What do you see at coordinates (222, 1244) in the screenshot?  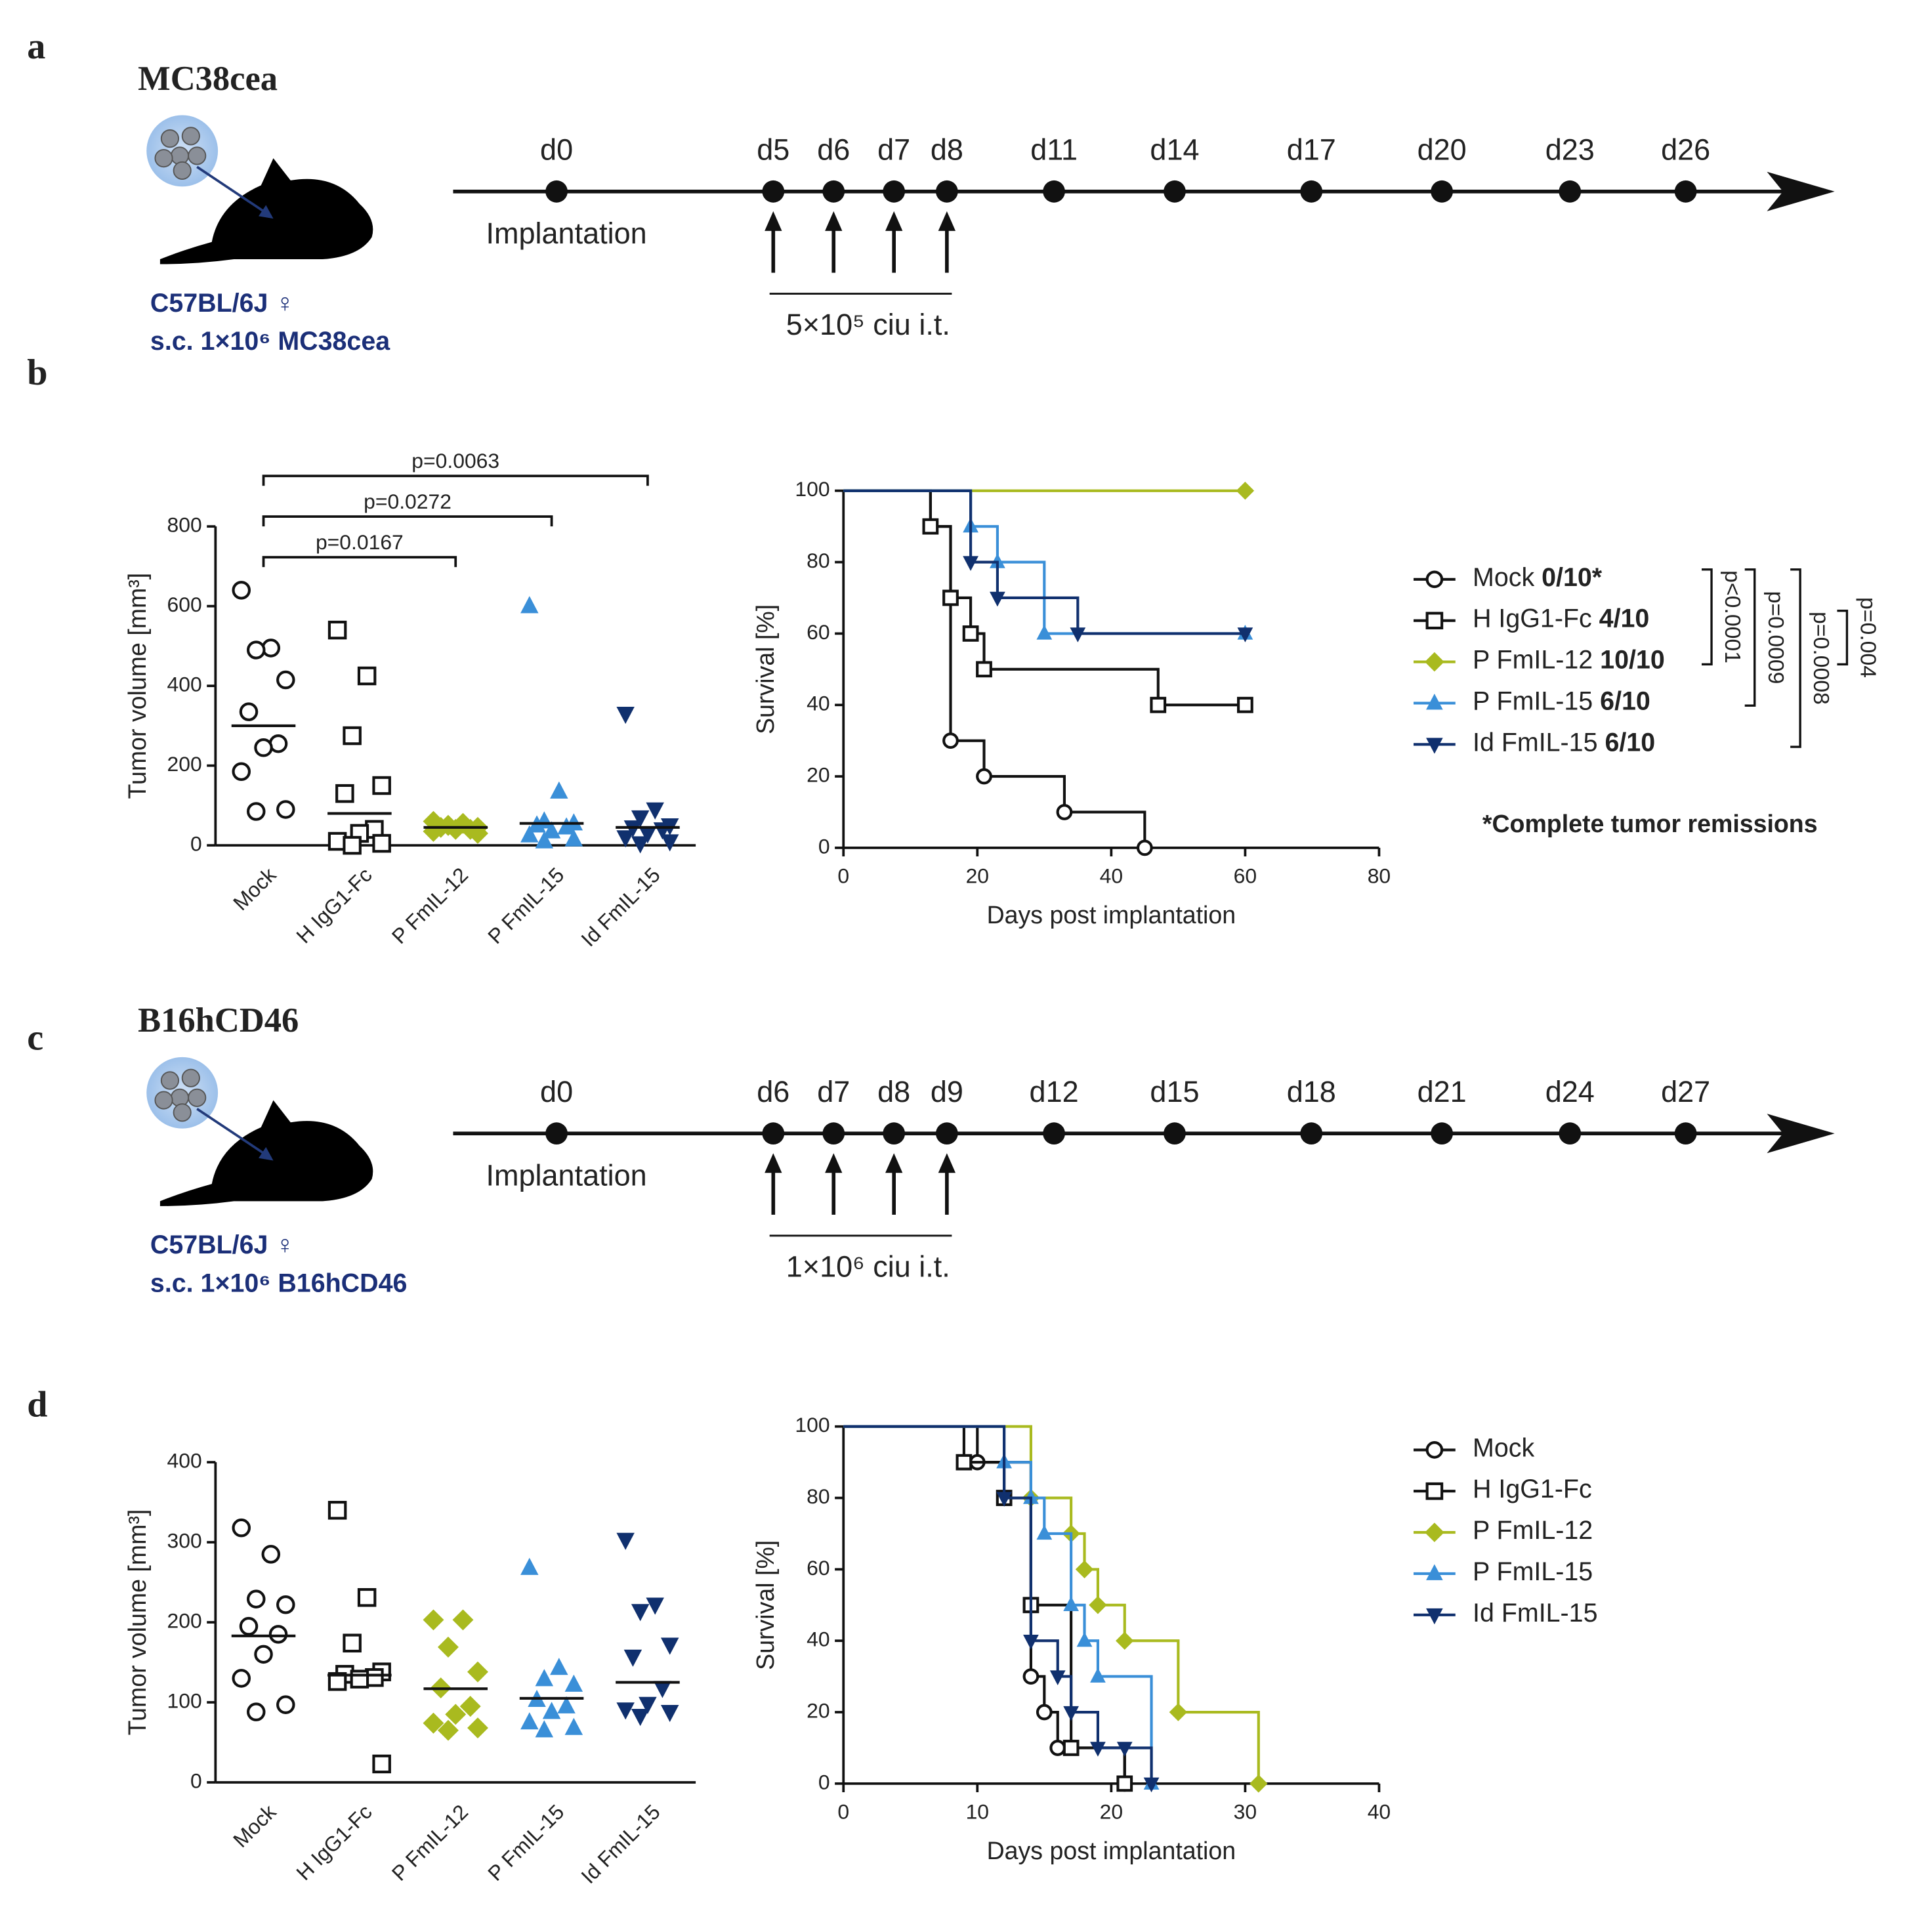 I see `mouse-strain: C57BL/6J ♀` at bounding box center [222, 1244].